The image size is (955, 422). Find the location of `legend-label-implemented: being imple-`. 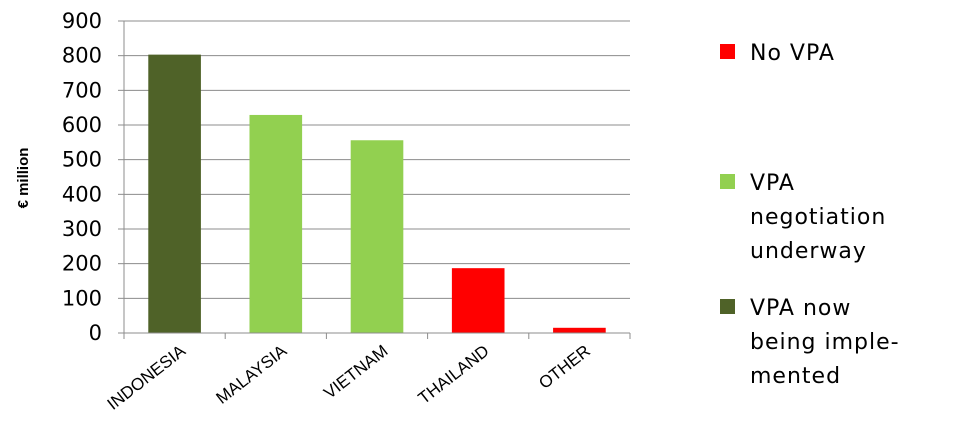

legend-label-implemented: being imple- is located at coordinates (825, 342).